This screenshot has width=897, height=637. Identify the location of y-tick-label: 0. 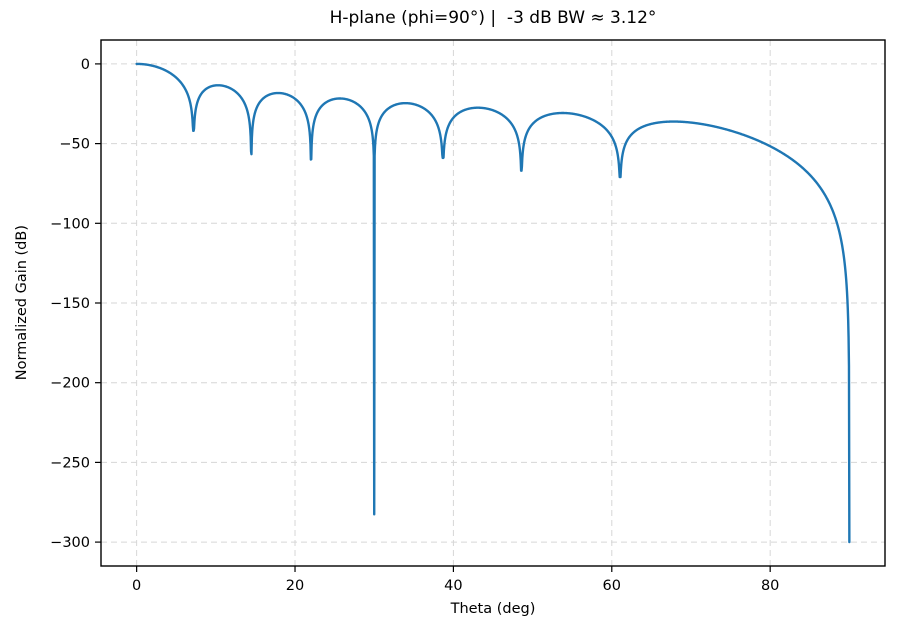
(85, 65).